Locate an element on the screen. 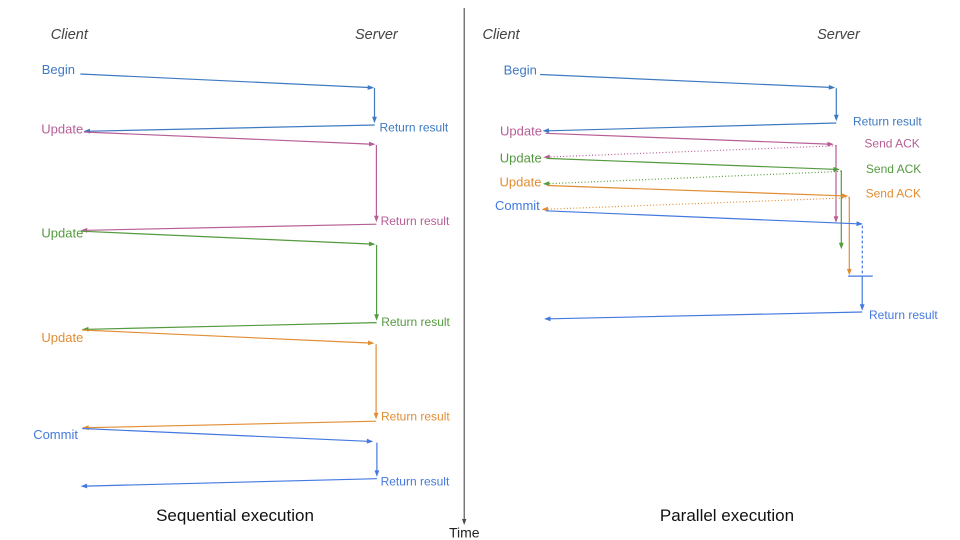 This screenshot has width=960, height=540. svg-text: Parallel execution is located at coordinates (727, 515).